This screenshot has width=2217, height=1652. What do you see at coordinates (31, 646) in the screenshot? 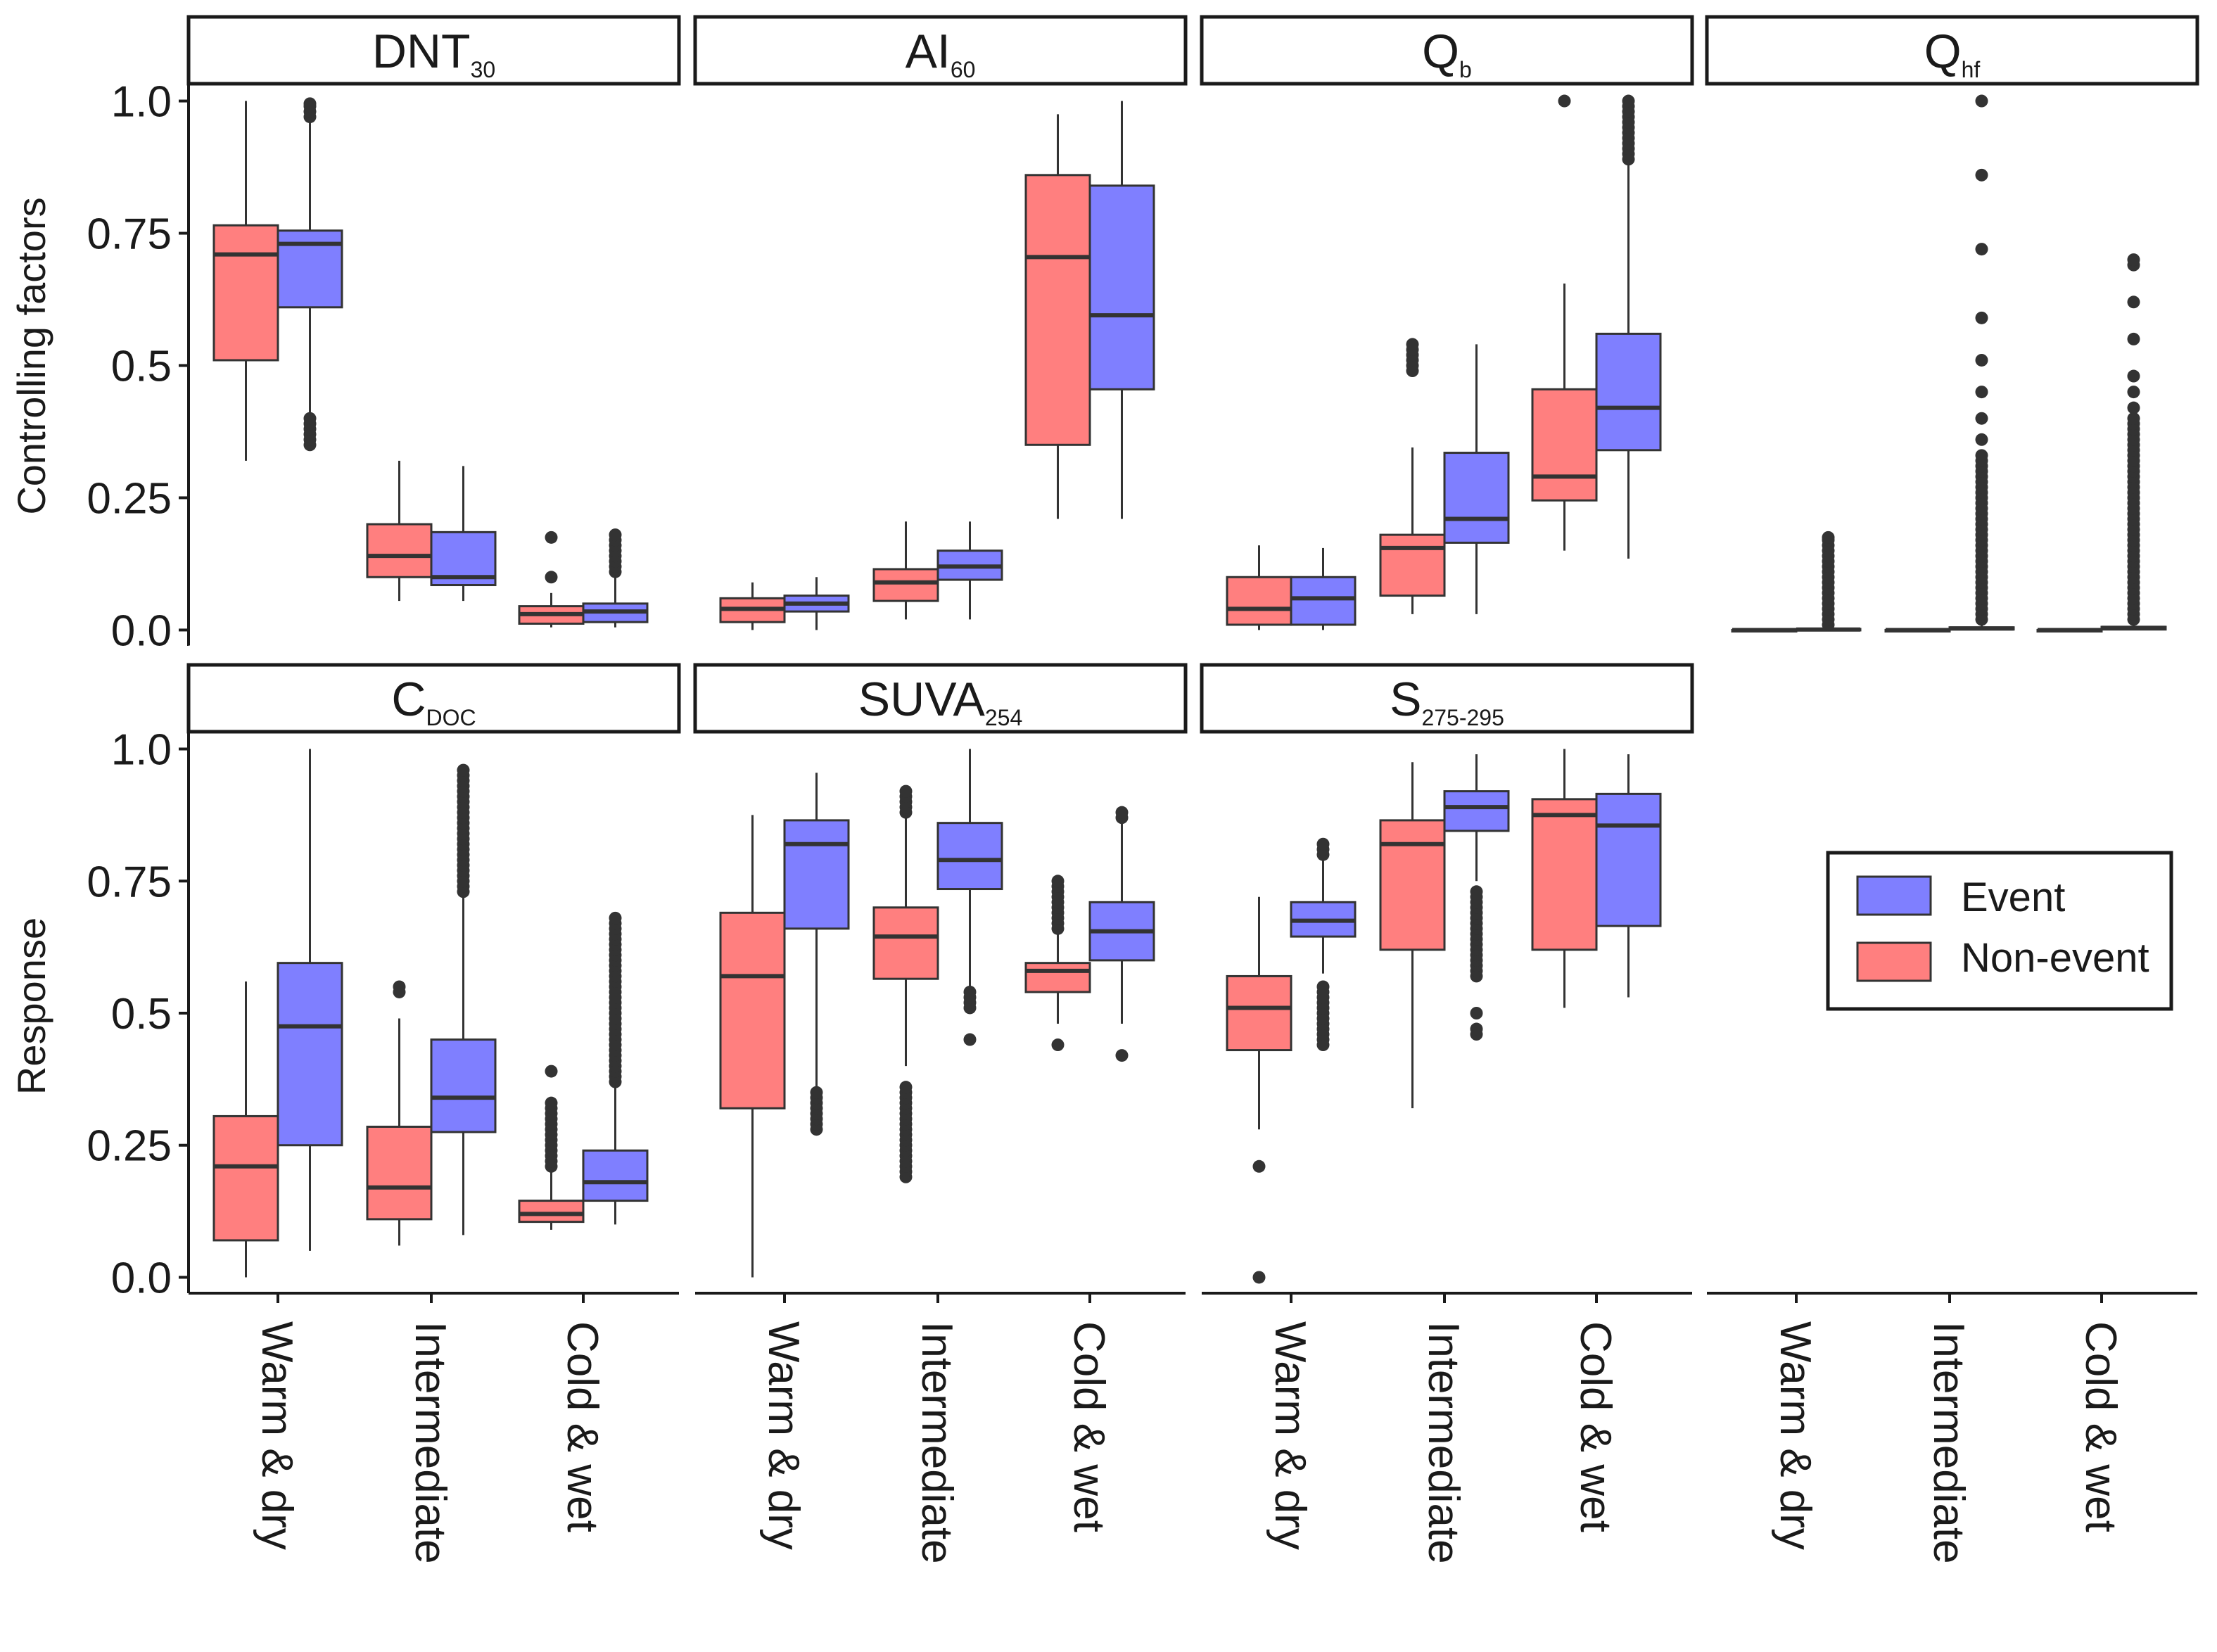
I see `row-labels: Controlling factors Response` at bounding box center [31, 646].